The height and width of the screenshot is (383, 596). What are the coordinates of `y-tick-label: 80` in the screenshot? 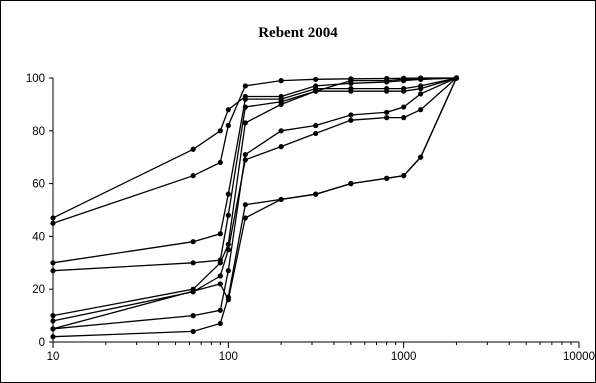 It's located at (38, 132).